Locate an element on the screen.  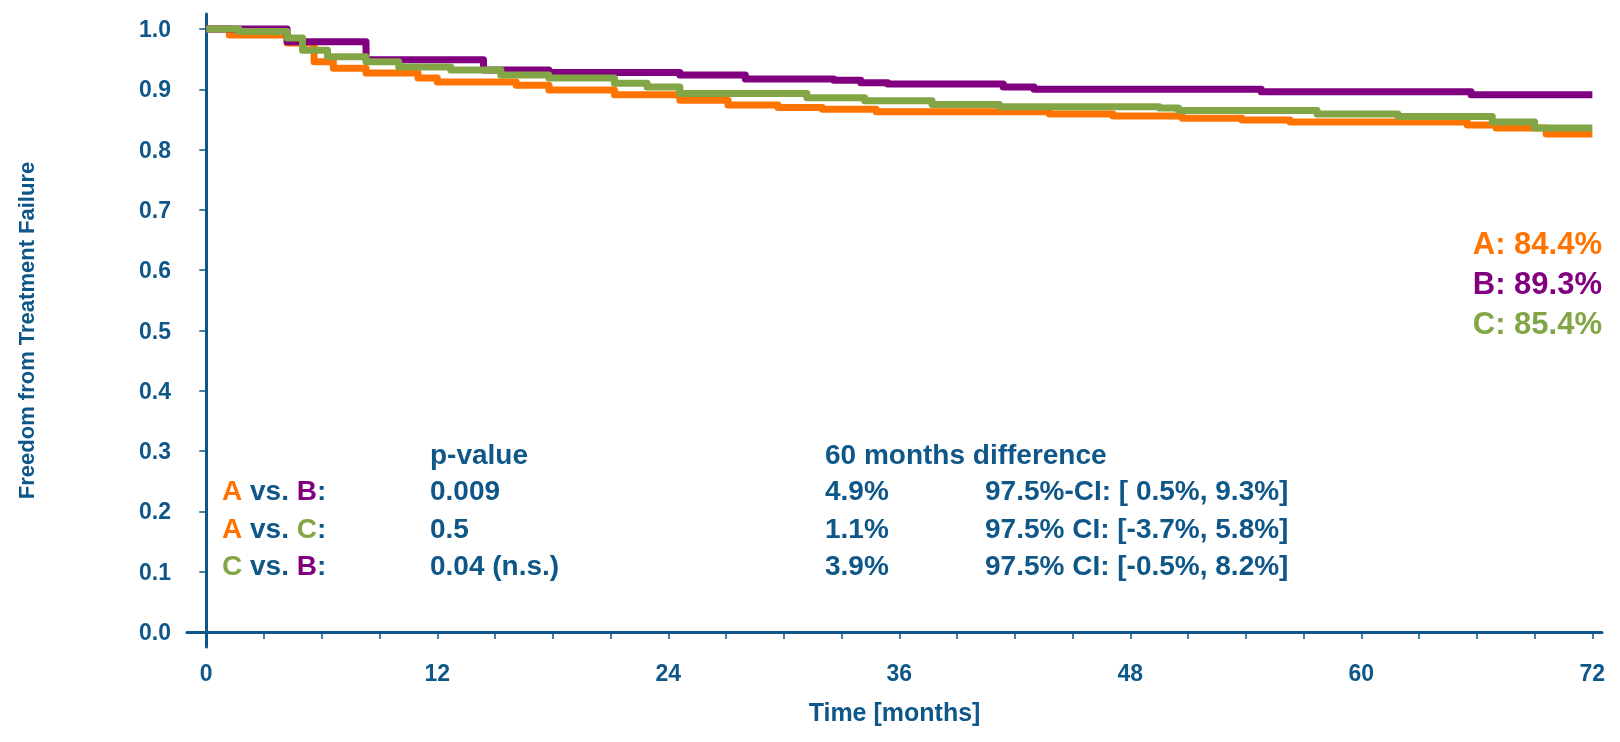
x-tick-label: 24 is located at coordinates (668, 672).